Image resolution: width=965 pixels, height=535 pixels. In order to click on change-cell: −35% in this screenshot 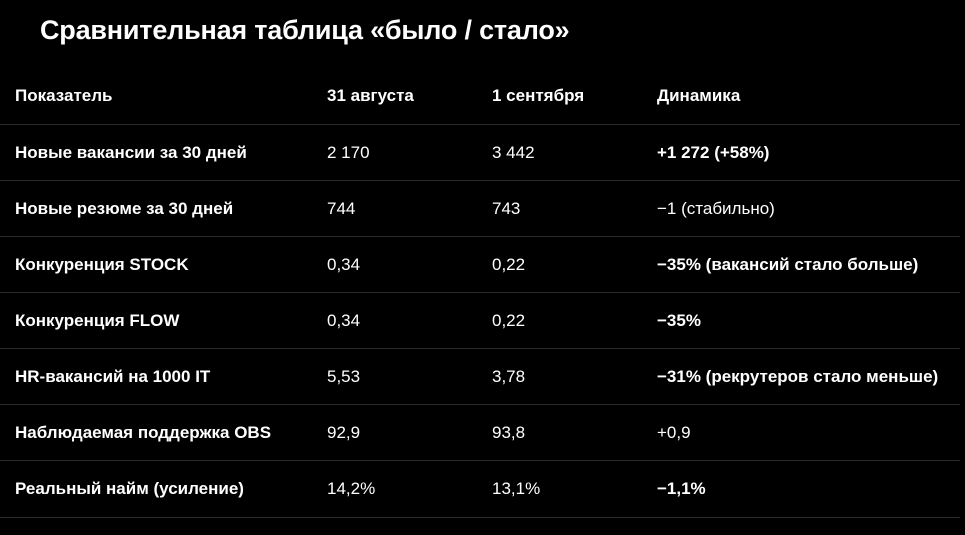, I will do `click(679, 320)`.